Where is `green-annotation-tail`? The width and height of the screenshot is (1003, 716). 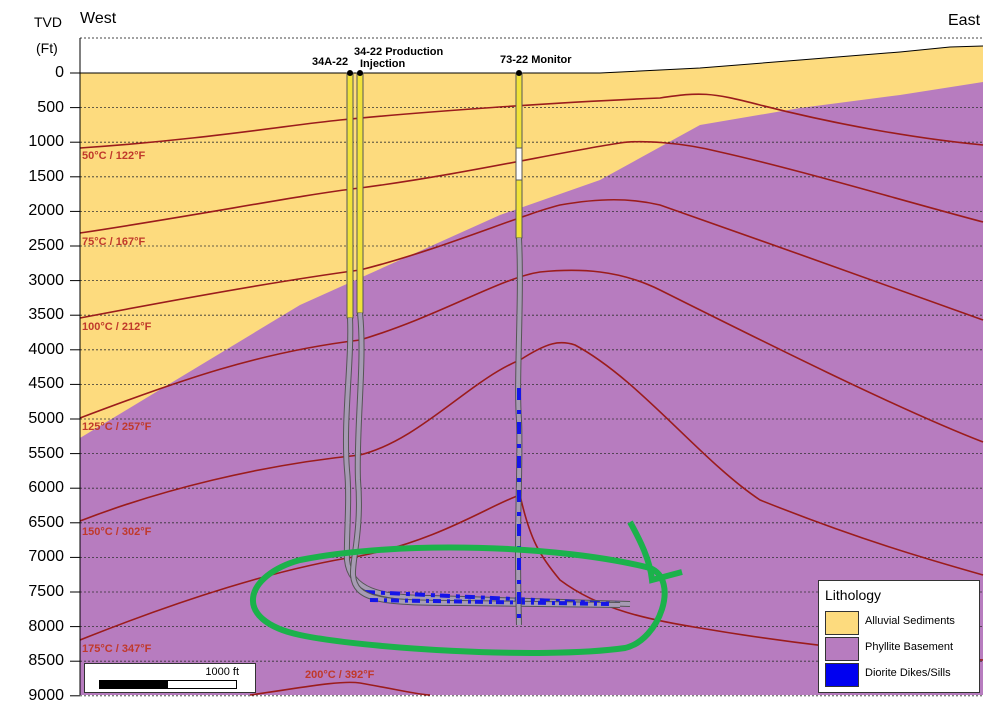
green-annotation-tail is located at coordinates (655, 552).